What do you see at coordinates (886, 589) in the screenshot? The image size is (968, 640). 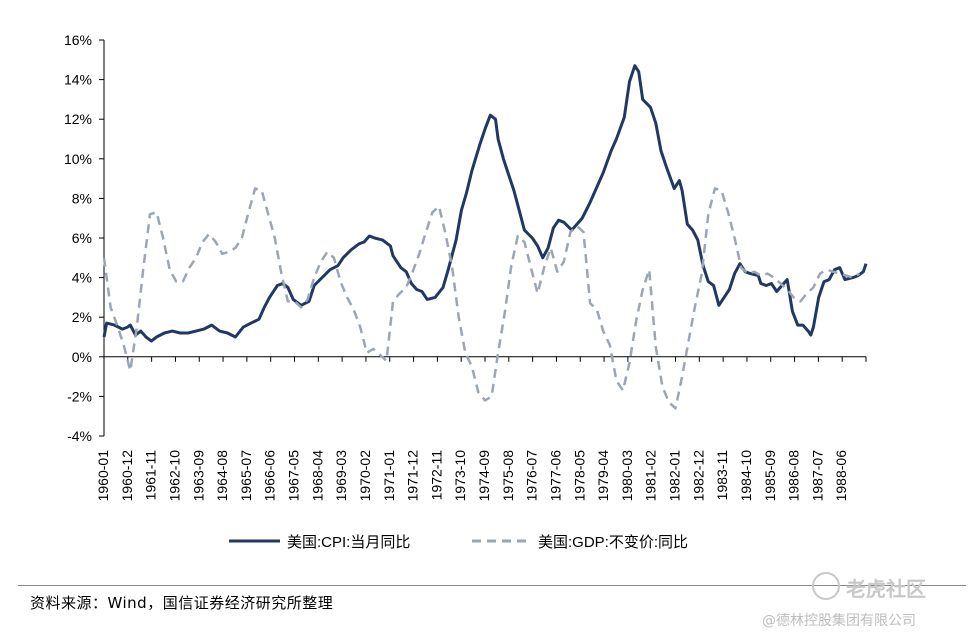 I see `brand-name: 老虎社区` at bounding box center [886, 589].